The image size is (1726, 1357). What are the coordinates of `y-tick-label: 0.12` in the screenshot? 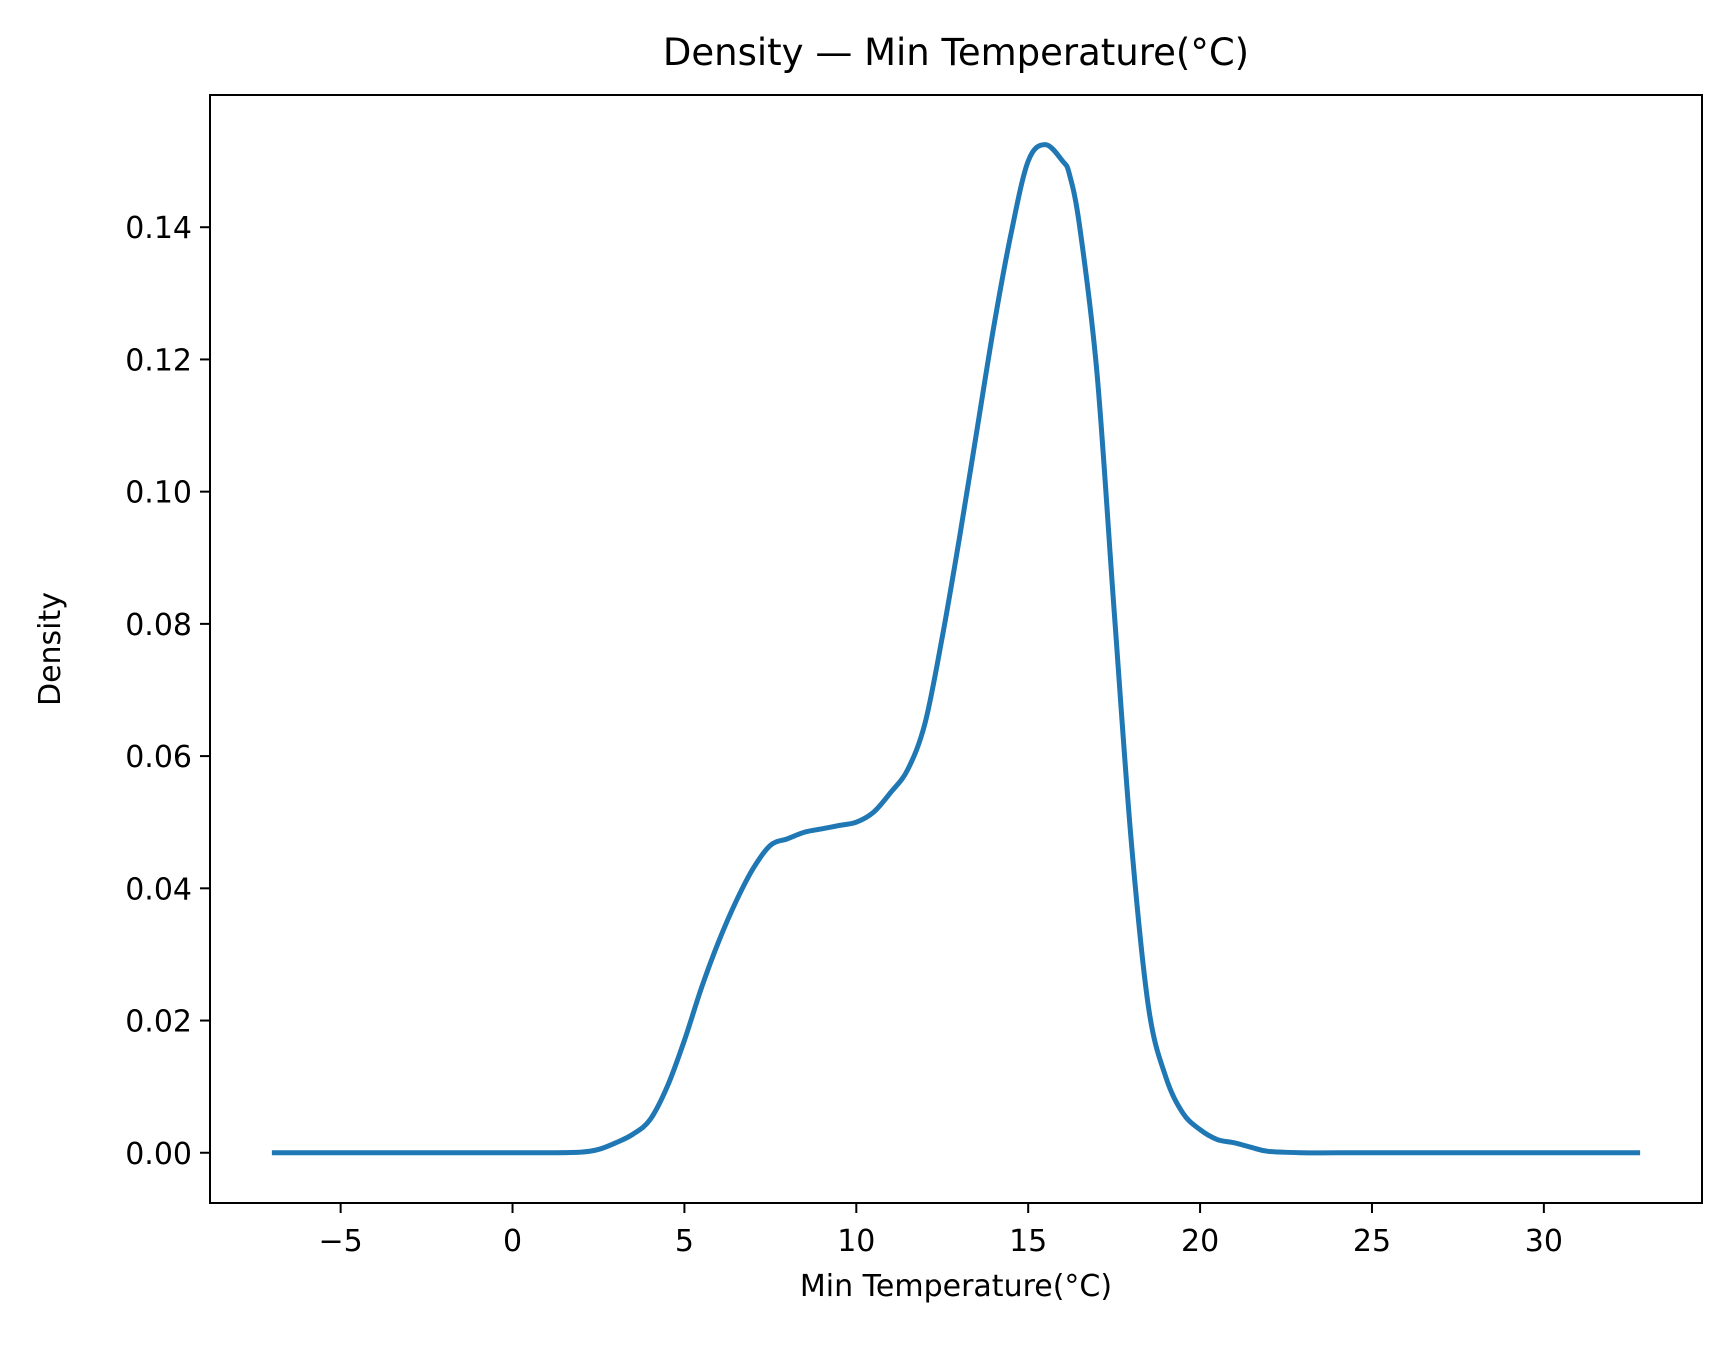 It's located at (158, 360).